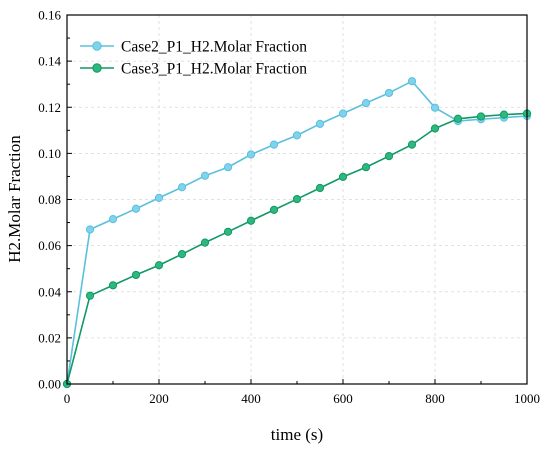 The height and width of the screenshot is (454, 550). I want to click on x-axis-title: time (s), so click(297, 434).